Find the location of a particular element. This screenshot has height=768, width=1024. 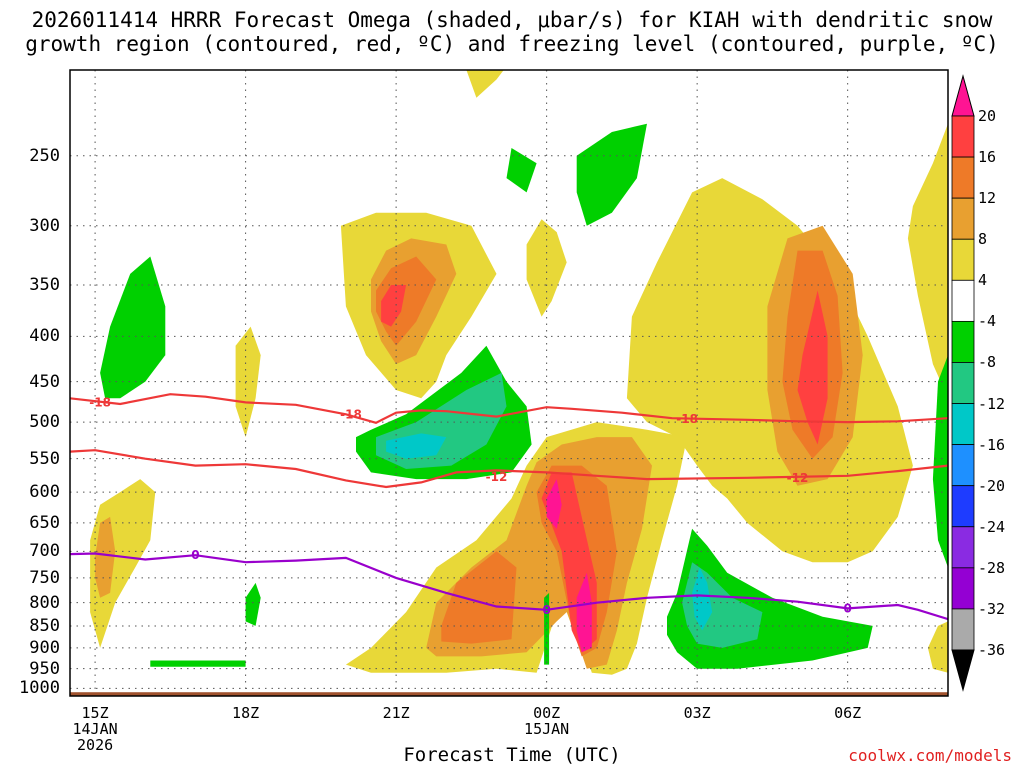

omega-region-small-yellow-18z is located at coordinates (248, 382).